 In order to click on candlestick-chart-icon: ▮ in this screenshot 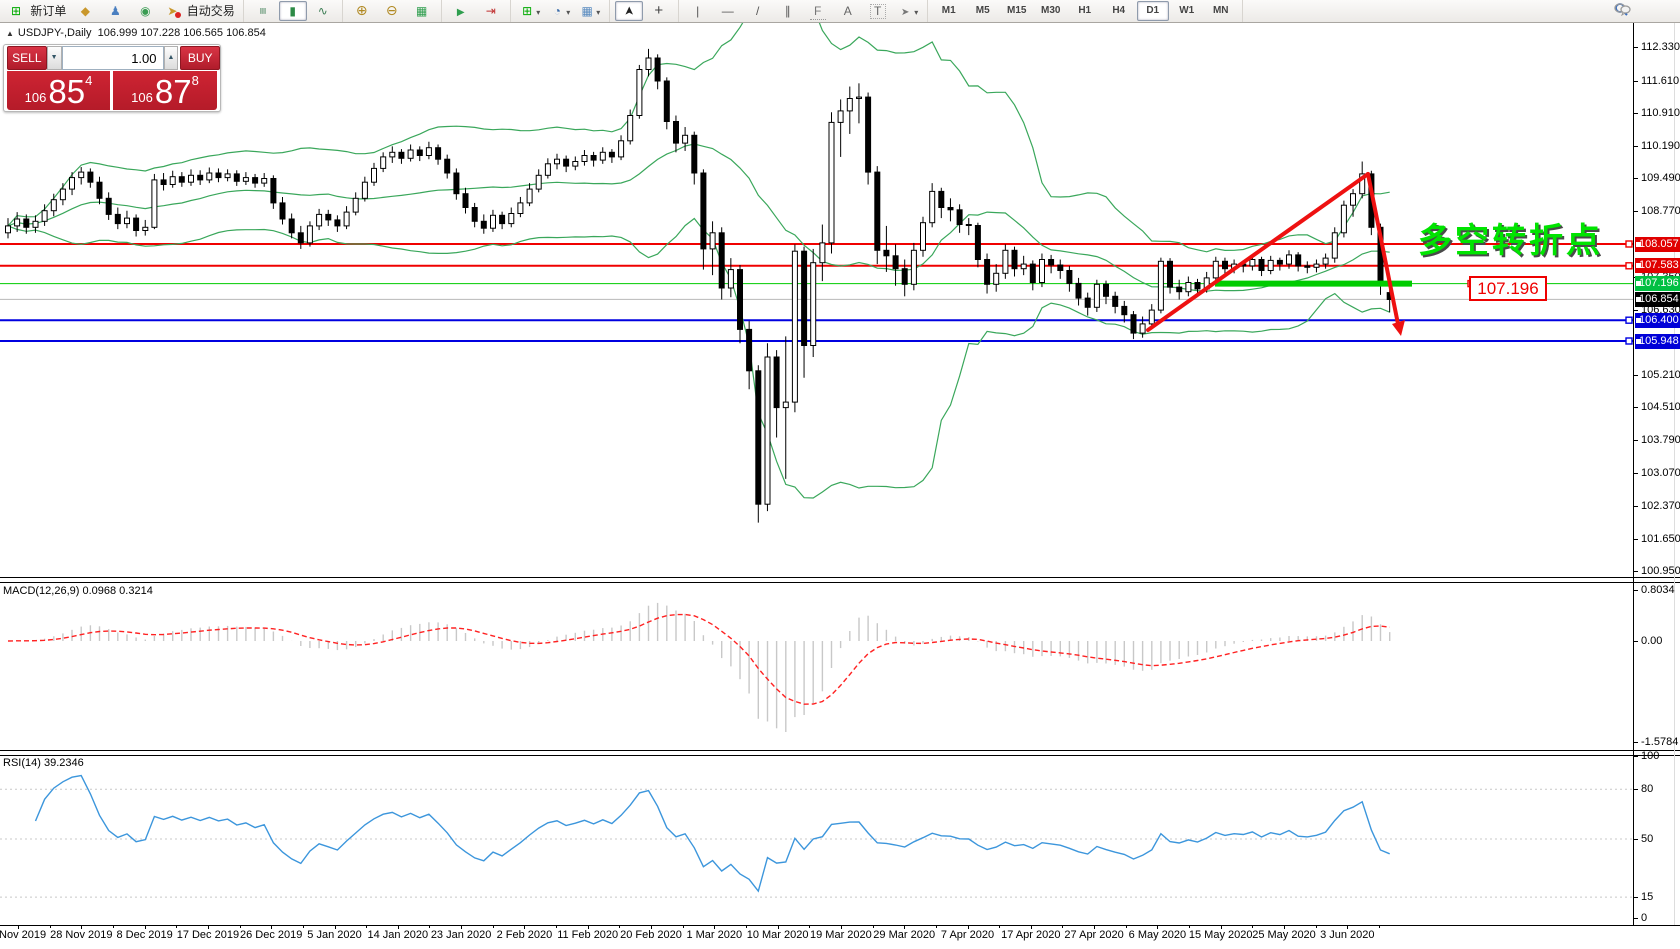, I will do `click(293, 11)`.